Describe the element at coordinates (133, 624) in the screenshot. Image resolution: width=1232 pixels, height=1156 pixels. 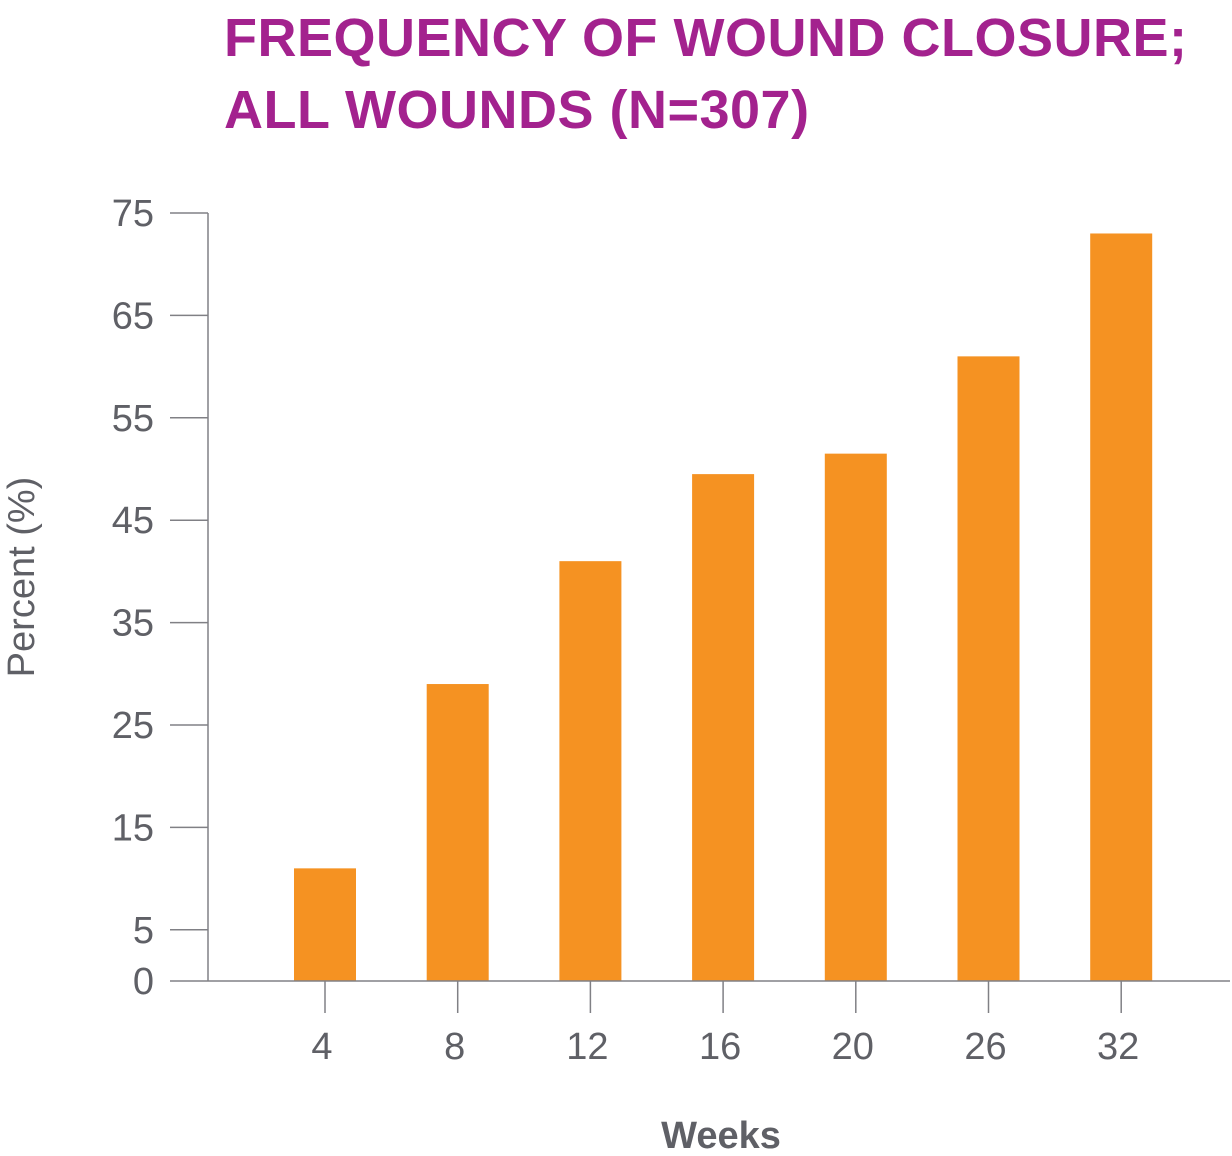
I see `y-tick-label: 35` at that location.